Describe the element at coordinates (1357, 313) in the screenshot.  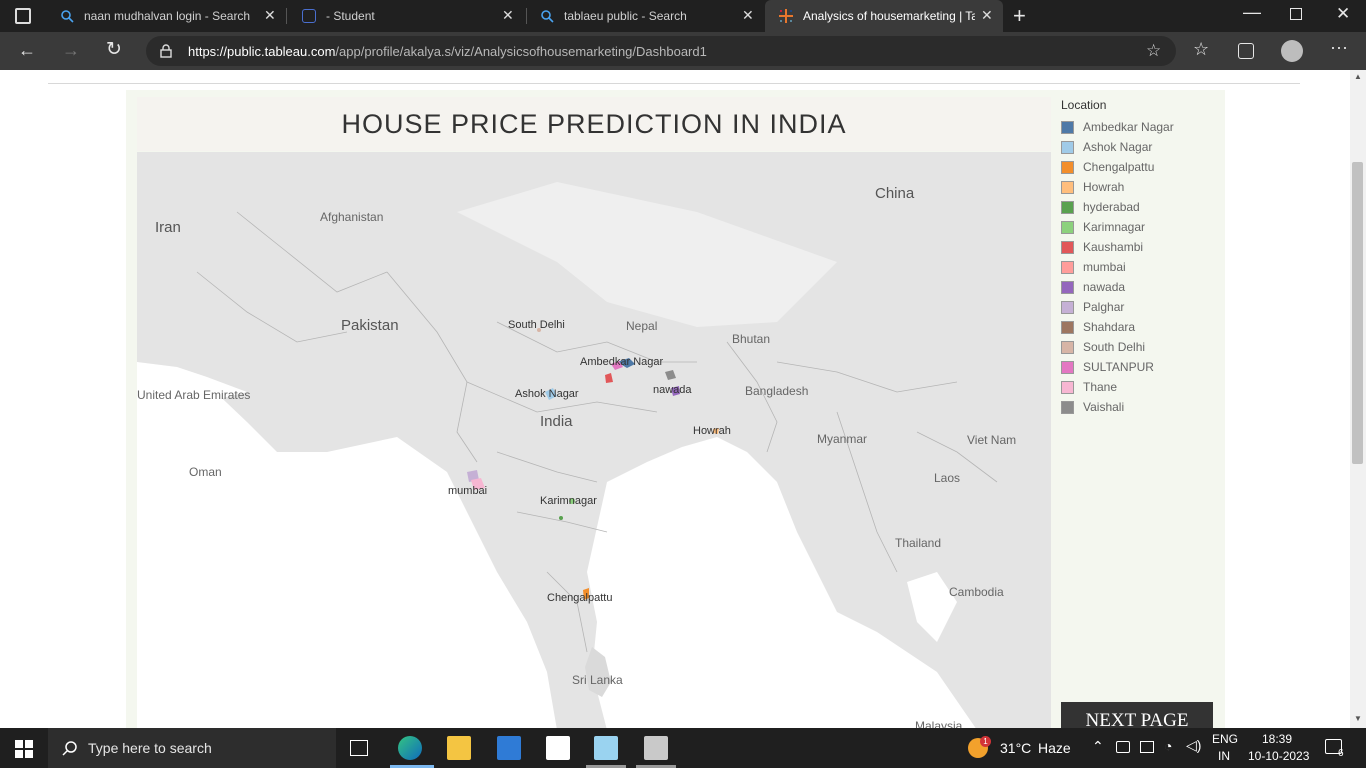
I see `scrollbar-thumb` at that location.